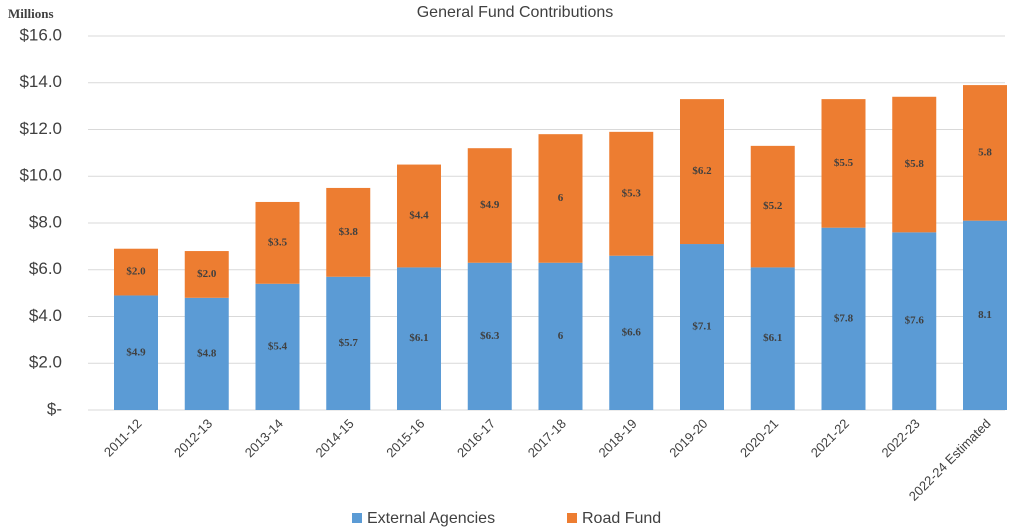  I want to click on data-label: $7.1, so click(701, 327).